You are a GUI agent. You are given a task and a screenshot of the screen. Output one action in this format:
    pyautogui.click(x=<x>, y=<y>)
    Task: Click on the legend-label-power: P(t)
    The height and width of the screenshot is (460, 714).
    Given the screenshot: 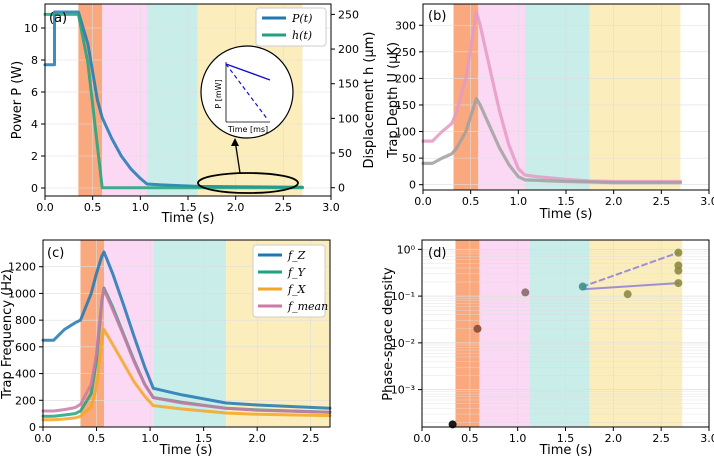 What is the action you would take?
    pyautogui.click(x=301, y=18)
    